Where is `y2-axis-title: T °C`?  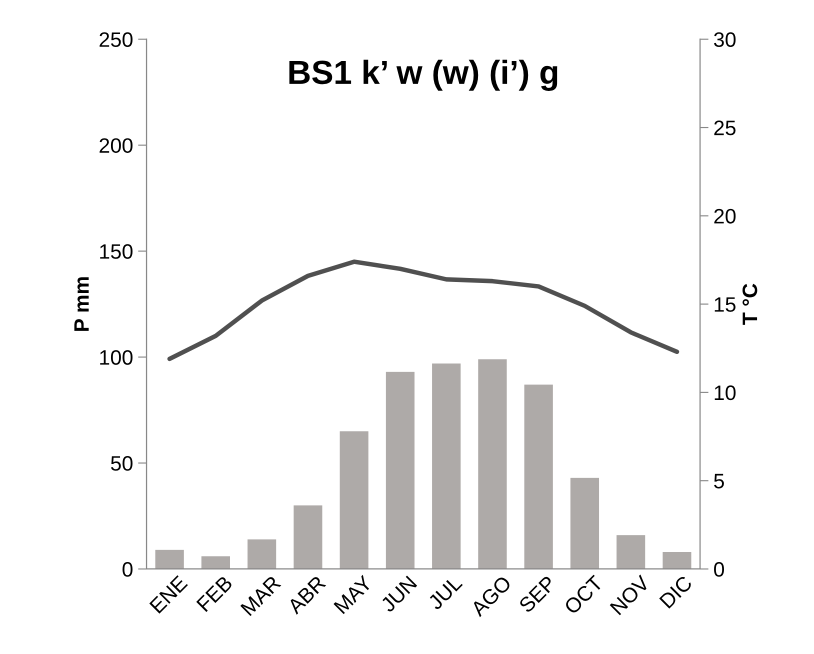
y2-axis-title: T °C is located at coordinates (750, 304).